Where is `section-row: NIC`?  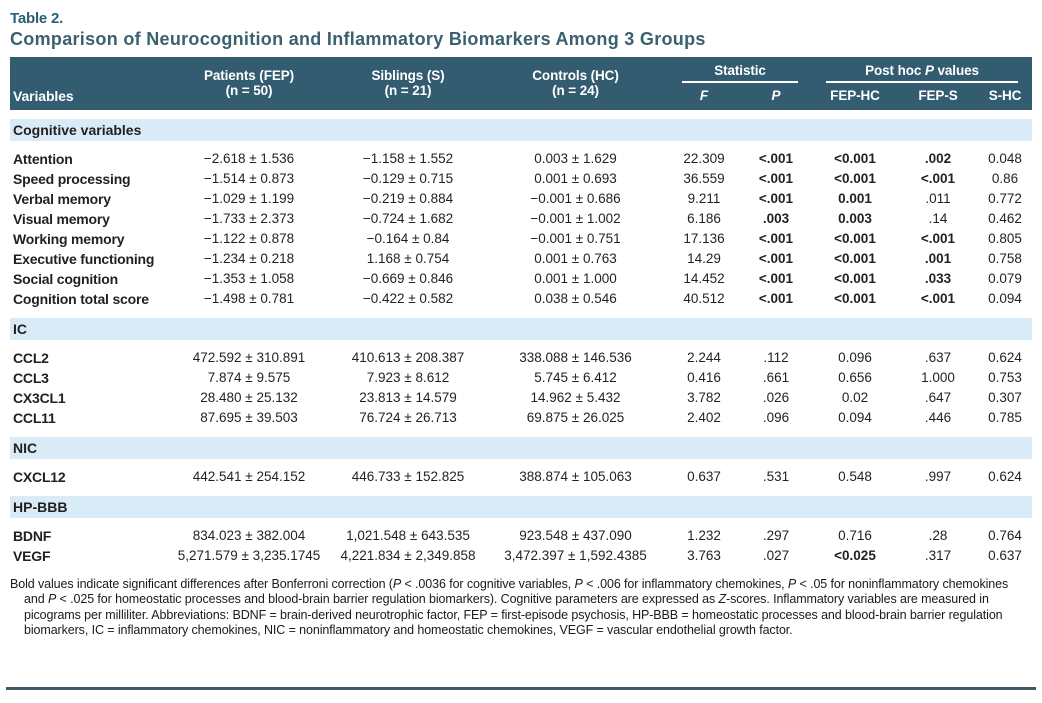 section-row: NIC is located at coordinates (521, 447).